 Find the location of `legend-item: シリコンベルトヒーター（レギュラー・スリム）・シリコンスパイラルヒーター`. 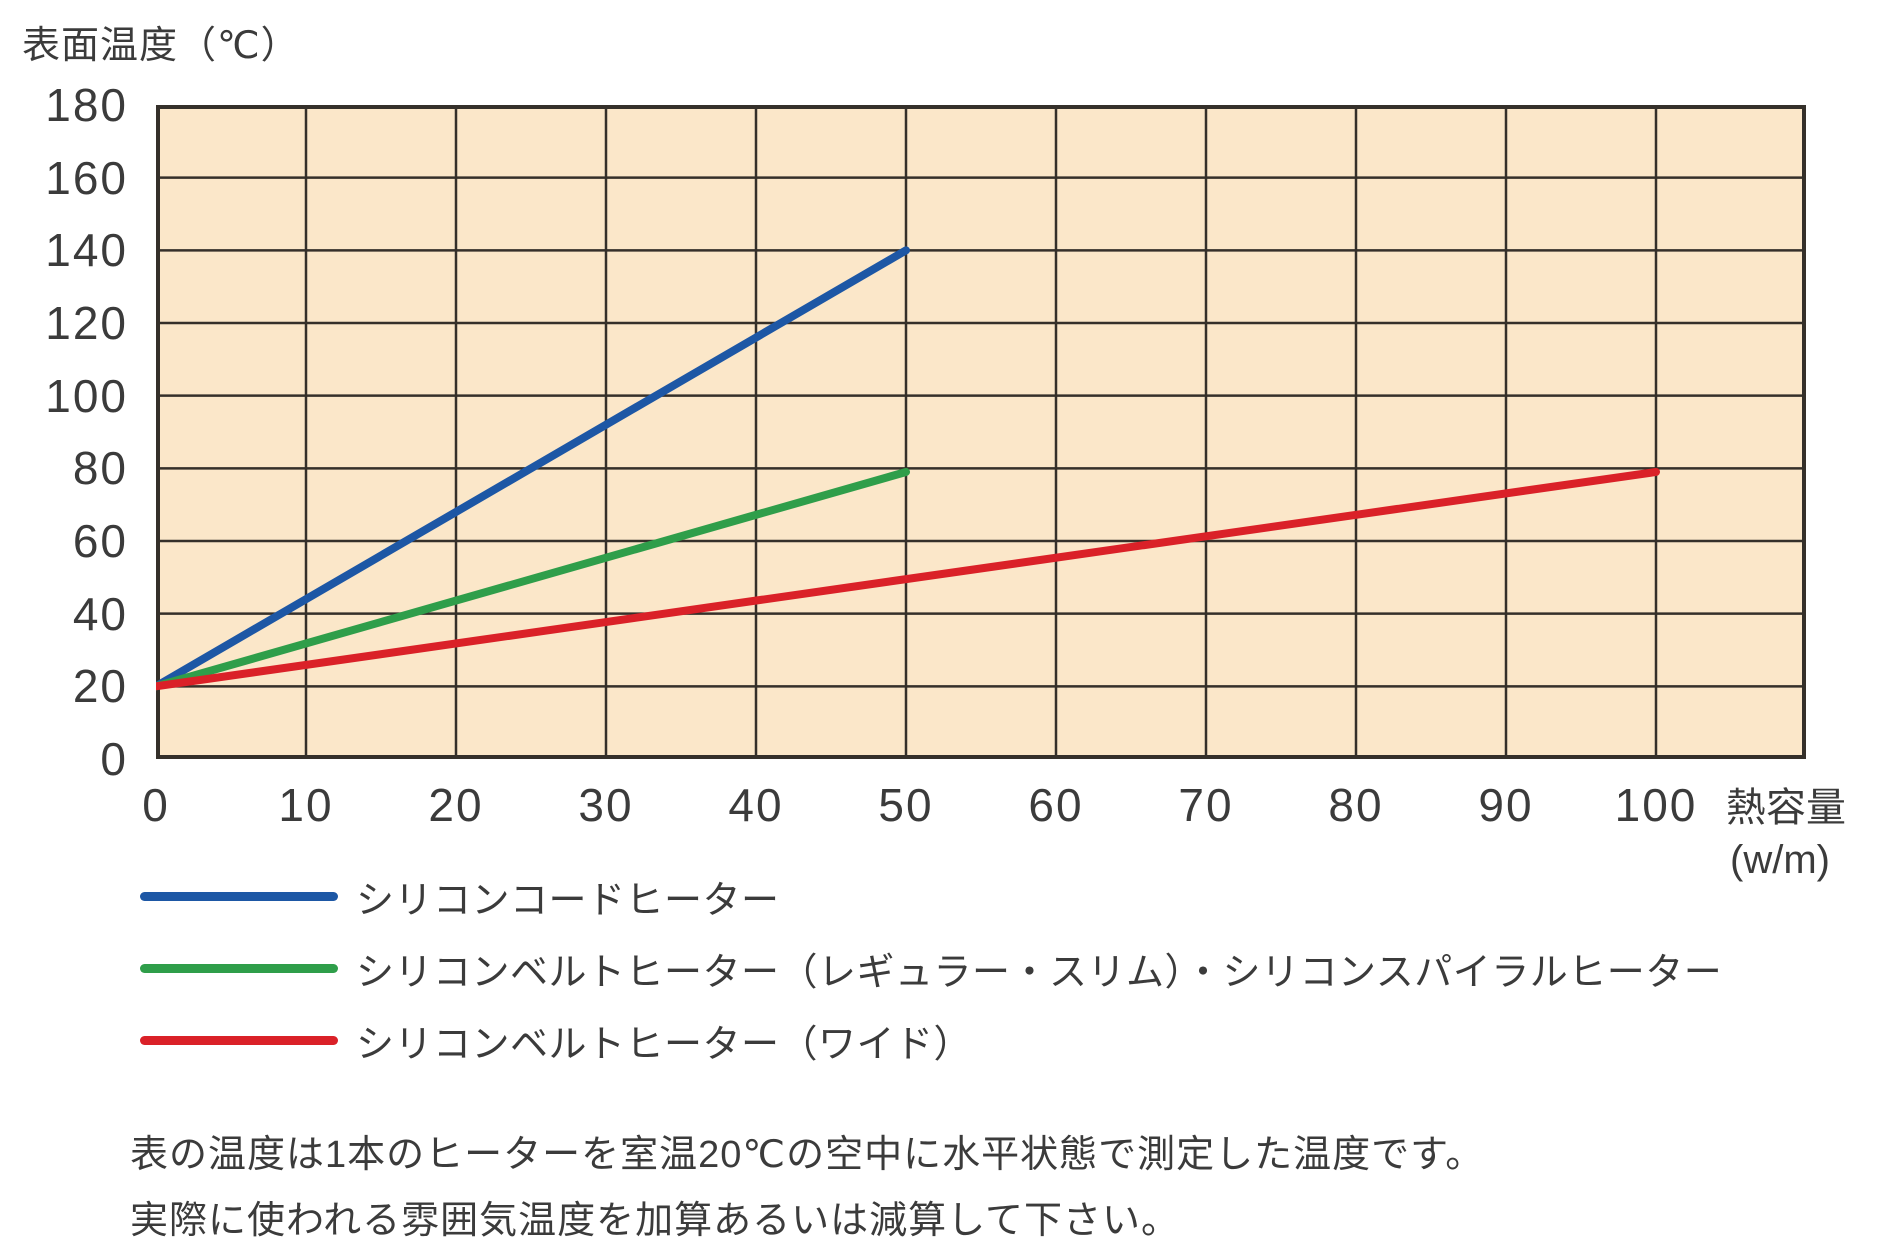

legend-item: シリコンベルトヒーター（レギュラー・スリム）・シリコンスパイラルヒーター is located at coordinates (931, 968).